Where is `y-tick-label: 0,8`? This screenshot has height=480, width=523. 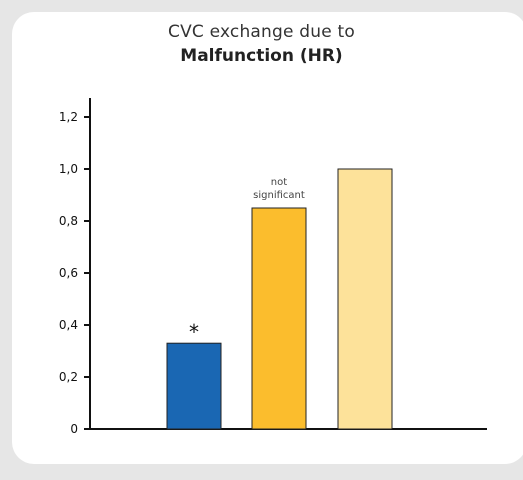
y-tick-label: 0,8 is located at coordinates (68, 221).